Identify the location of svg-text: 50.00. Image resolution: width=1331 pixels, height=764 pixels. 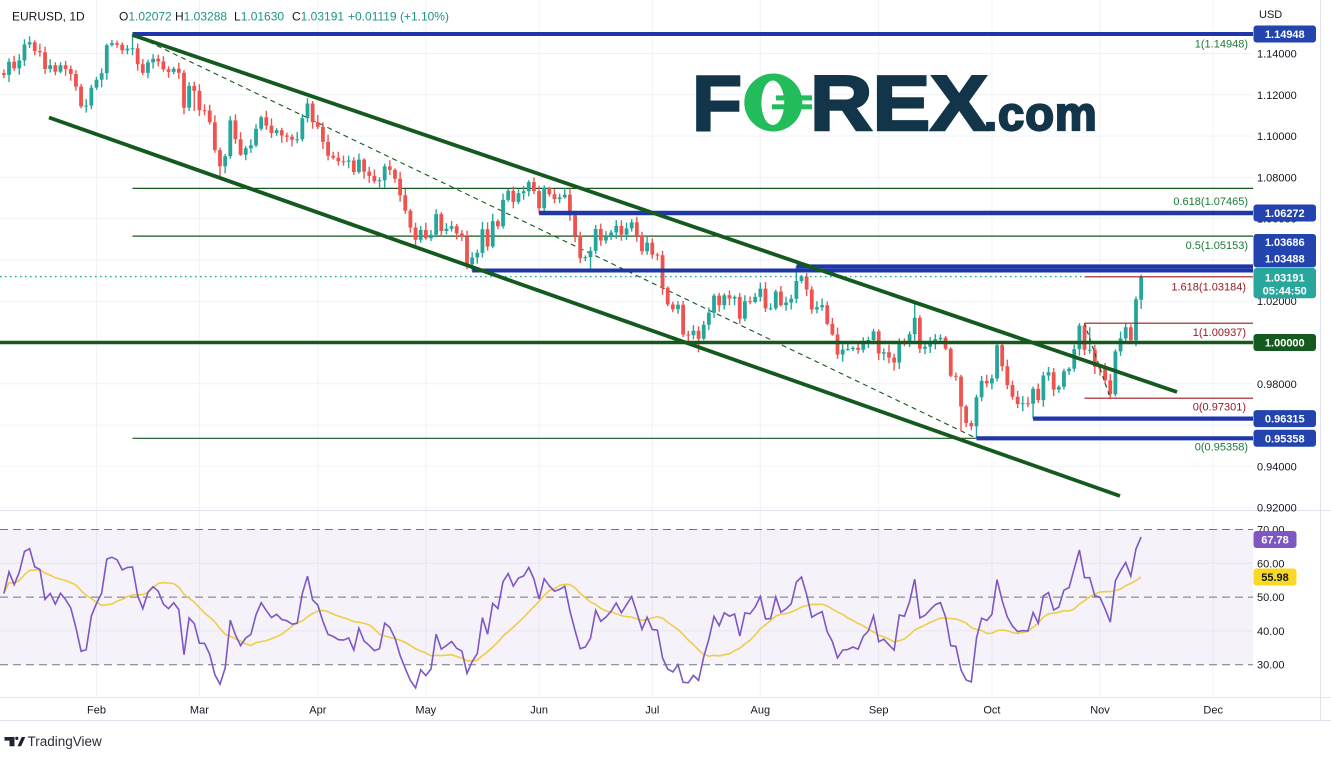
(1271, 598).